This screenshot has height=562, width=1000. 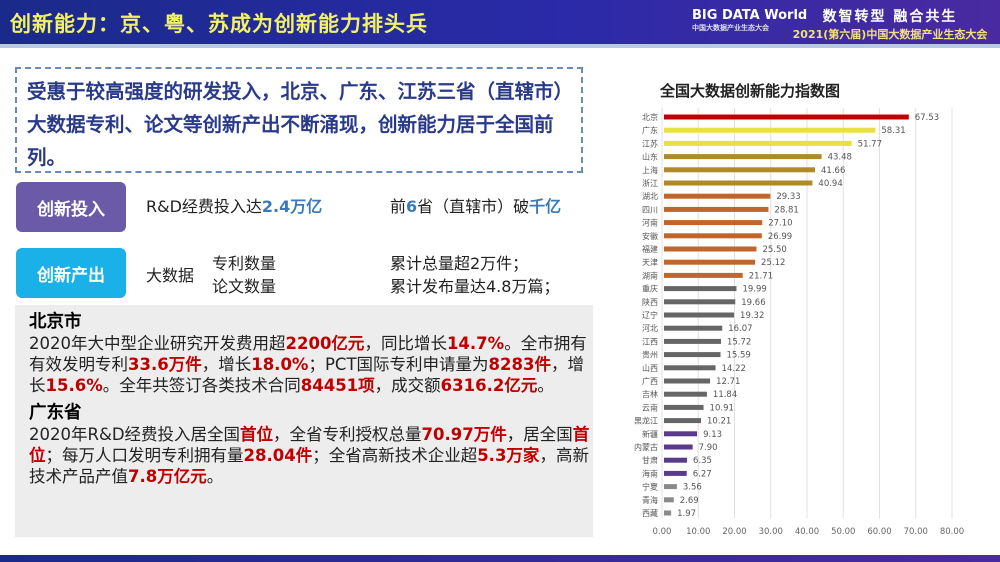 What do you see at coordinates (725, 395) in the screenshot?
I see `data-label: 11.84` at bounding box center [725, 395].